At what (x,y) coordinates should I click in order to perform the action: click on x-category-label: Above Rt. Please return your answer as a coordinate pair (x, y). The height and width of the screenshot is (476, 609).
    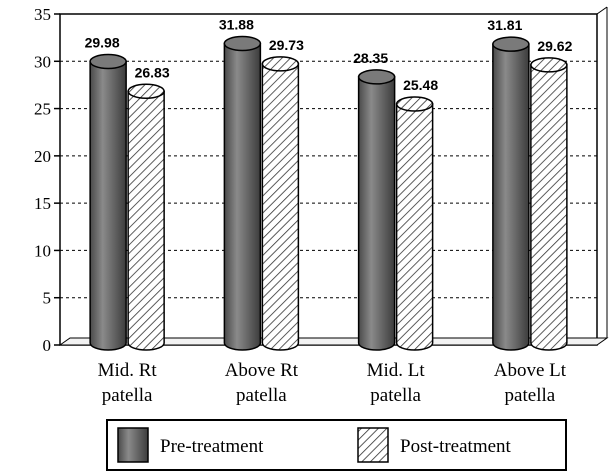
    Looking at the image, I should click on (262, 370).